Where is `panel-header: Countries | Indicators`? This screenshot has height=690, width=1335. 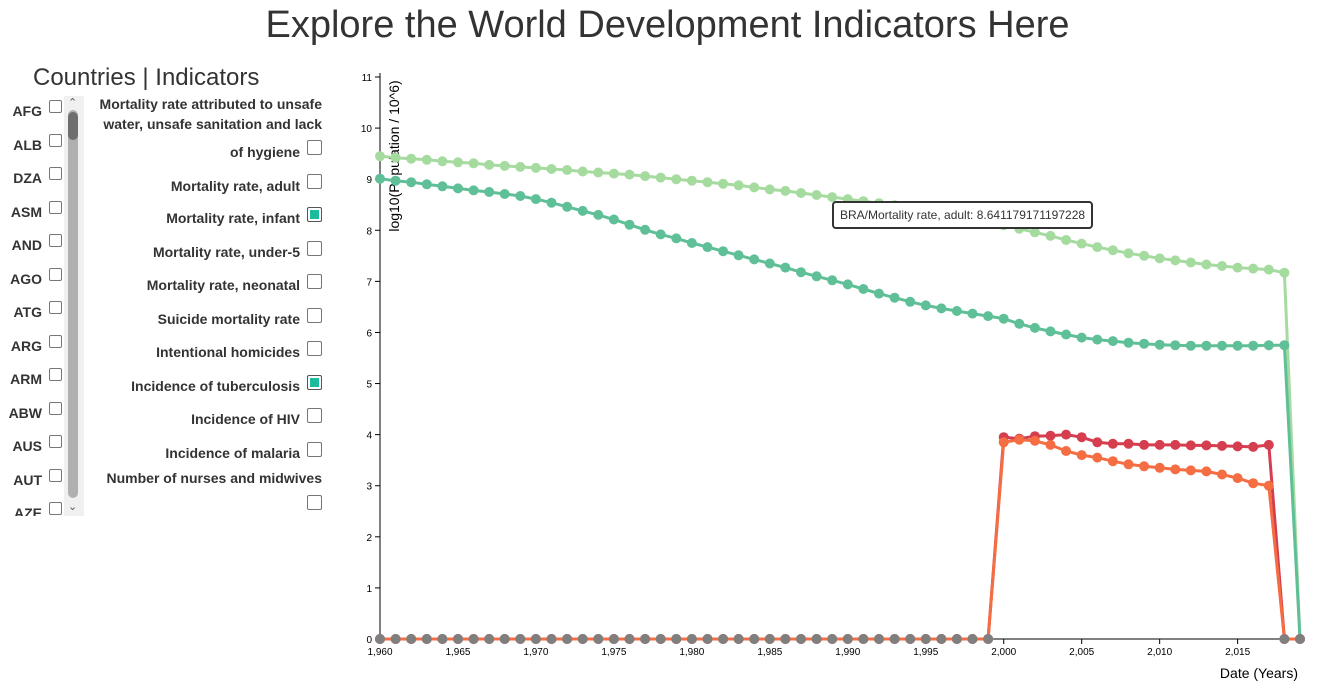
panel-header: Countries | Indicators is located at coordinates (146, 77).